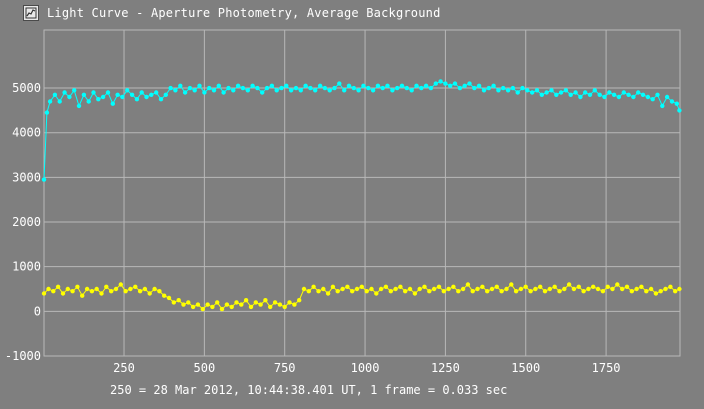 The height and width of the screenshot is (409, 704). What do you see at coordinates (205, 368) in the screenshot?
I see `x-tick-label: 500` at bounding box center [205, 368].